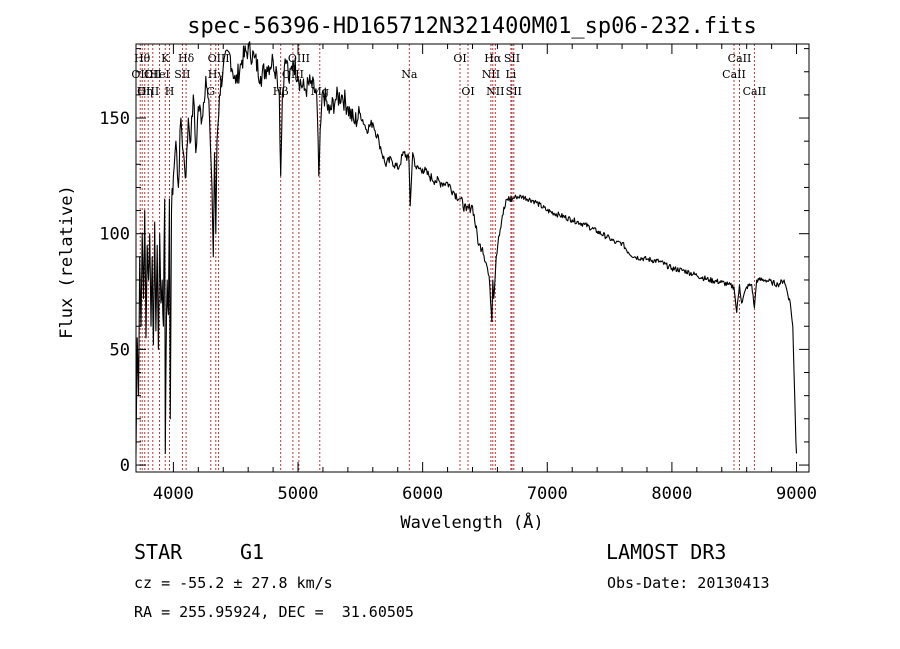  Describe the element at coordinates (671, 494) in the screenshot. I see `x-tick-label-4: 8000` at that location.